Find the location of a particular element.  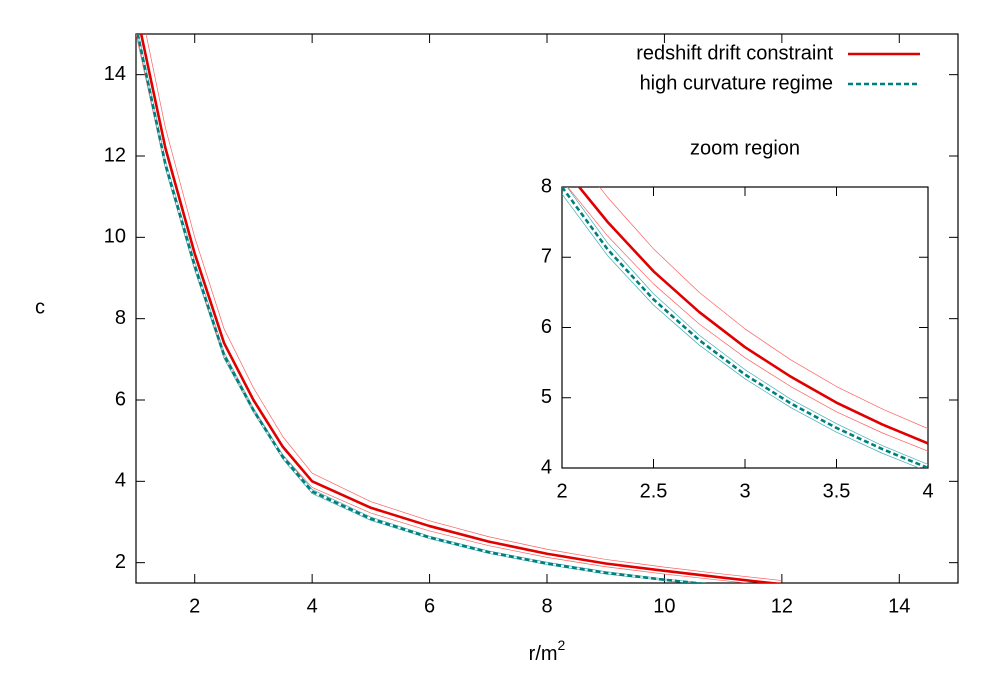

x-tick-label: 14 is located at coordinates (899, 606).